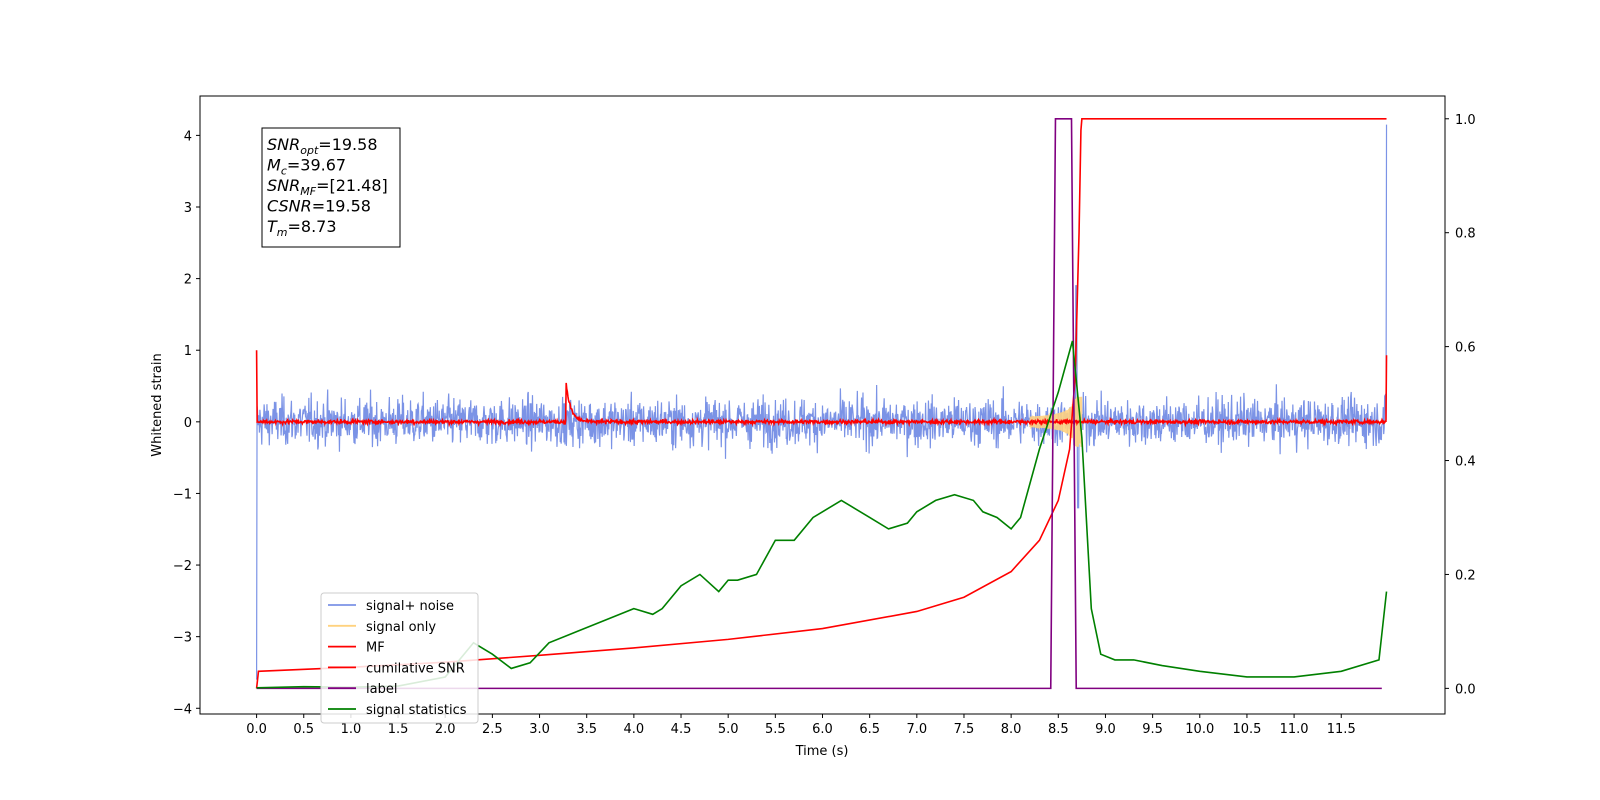 Image resolution: width=1600 pixels, height=800 pixels. Describe the element at coordinates (312, 226) in the screenshot. I see `info-value: =8.73` at that location.